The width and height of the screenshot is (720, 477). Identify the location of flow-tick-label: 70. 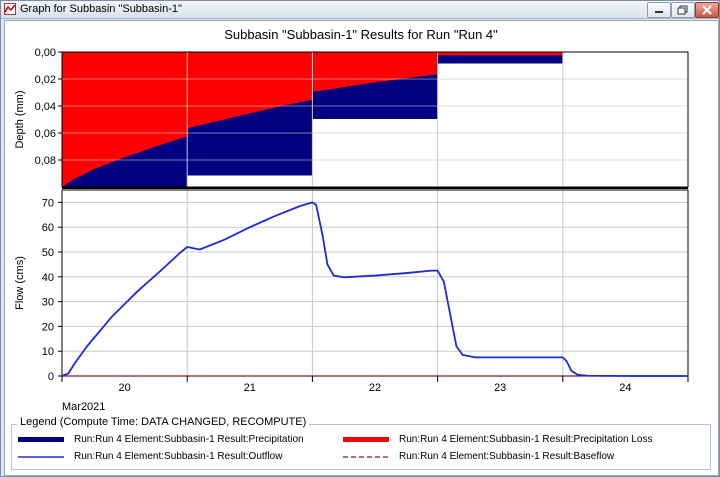
(48, 203).